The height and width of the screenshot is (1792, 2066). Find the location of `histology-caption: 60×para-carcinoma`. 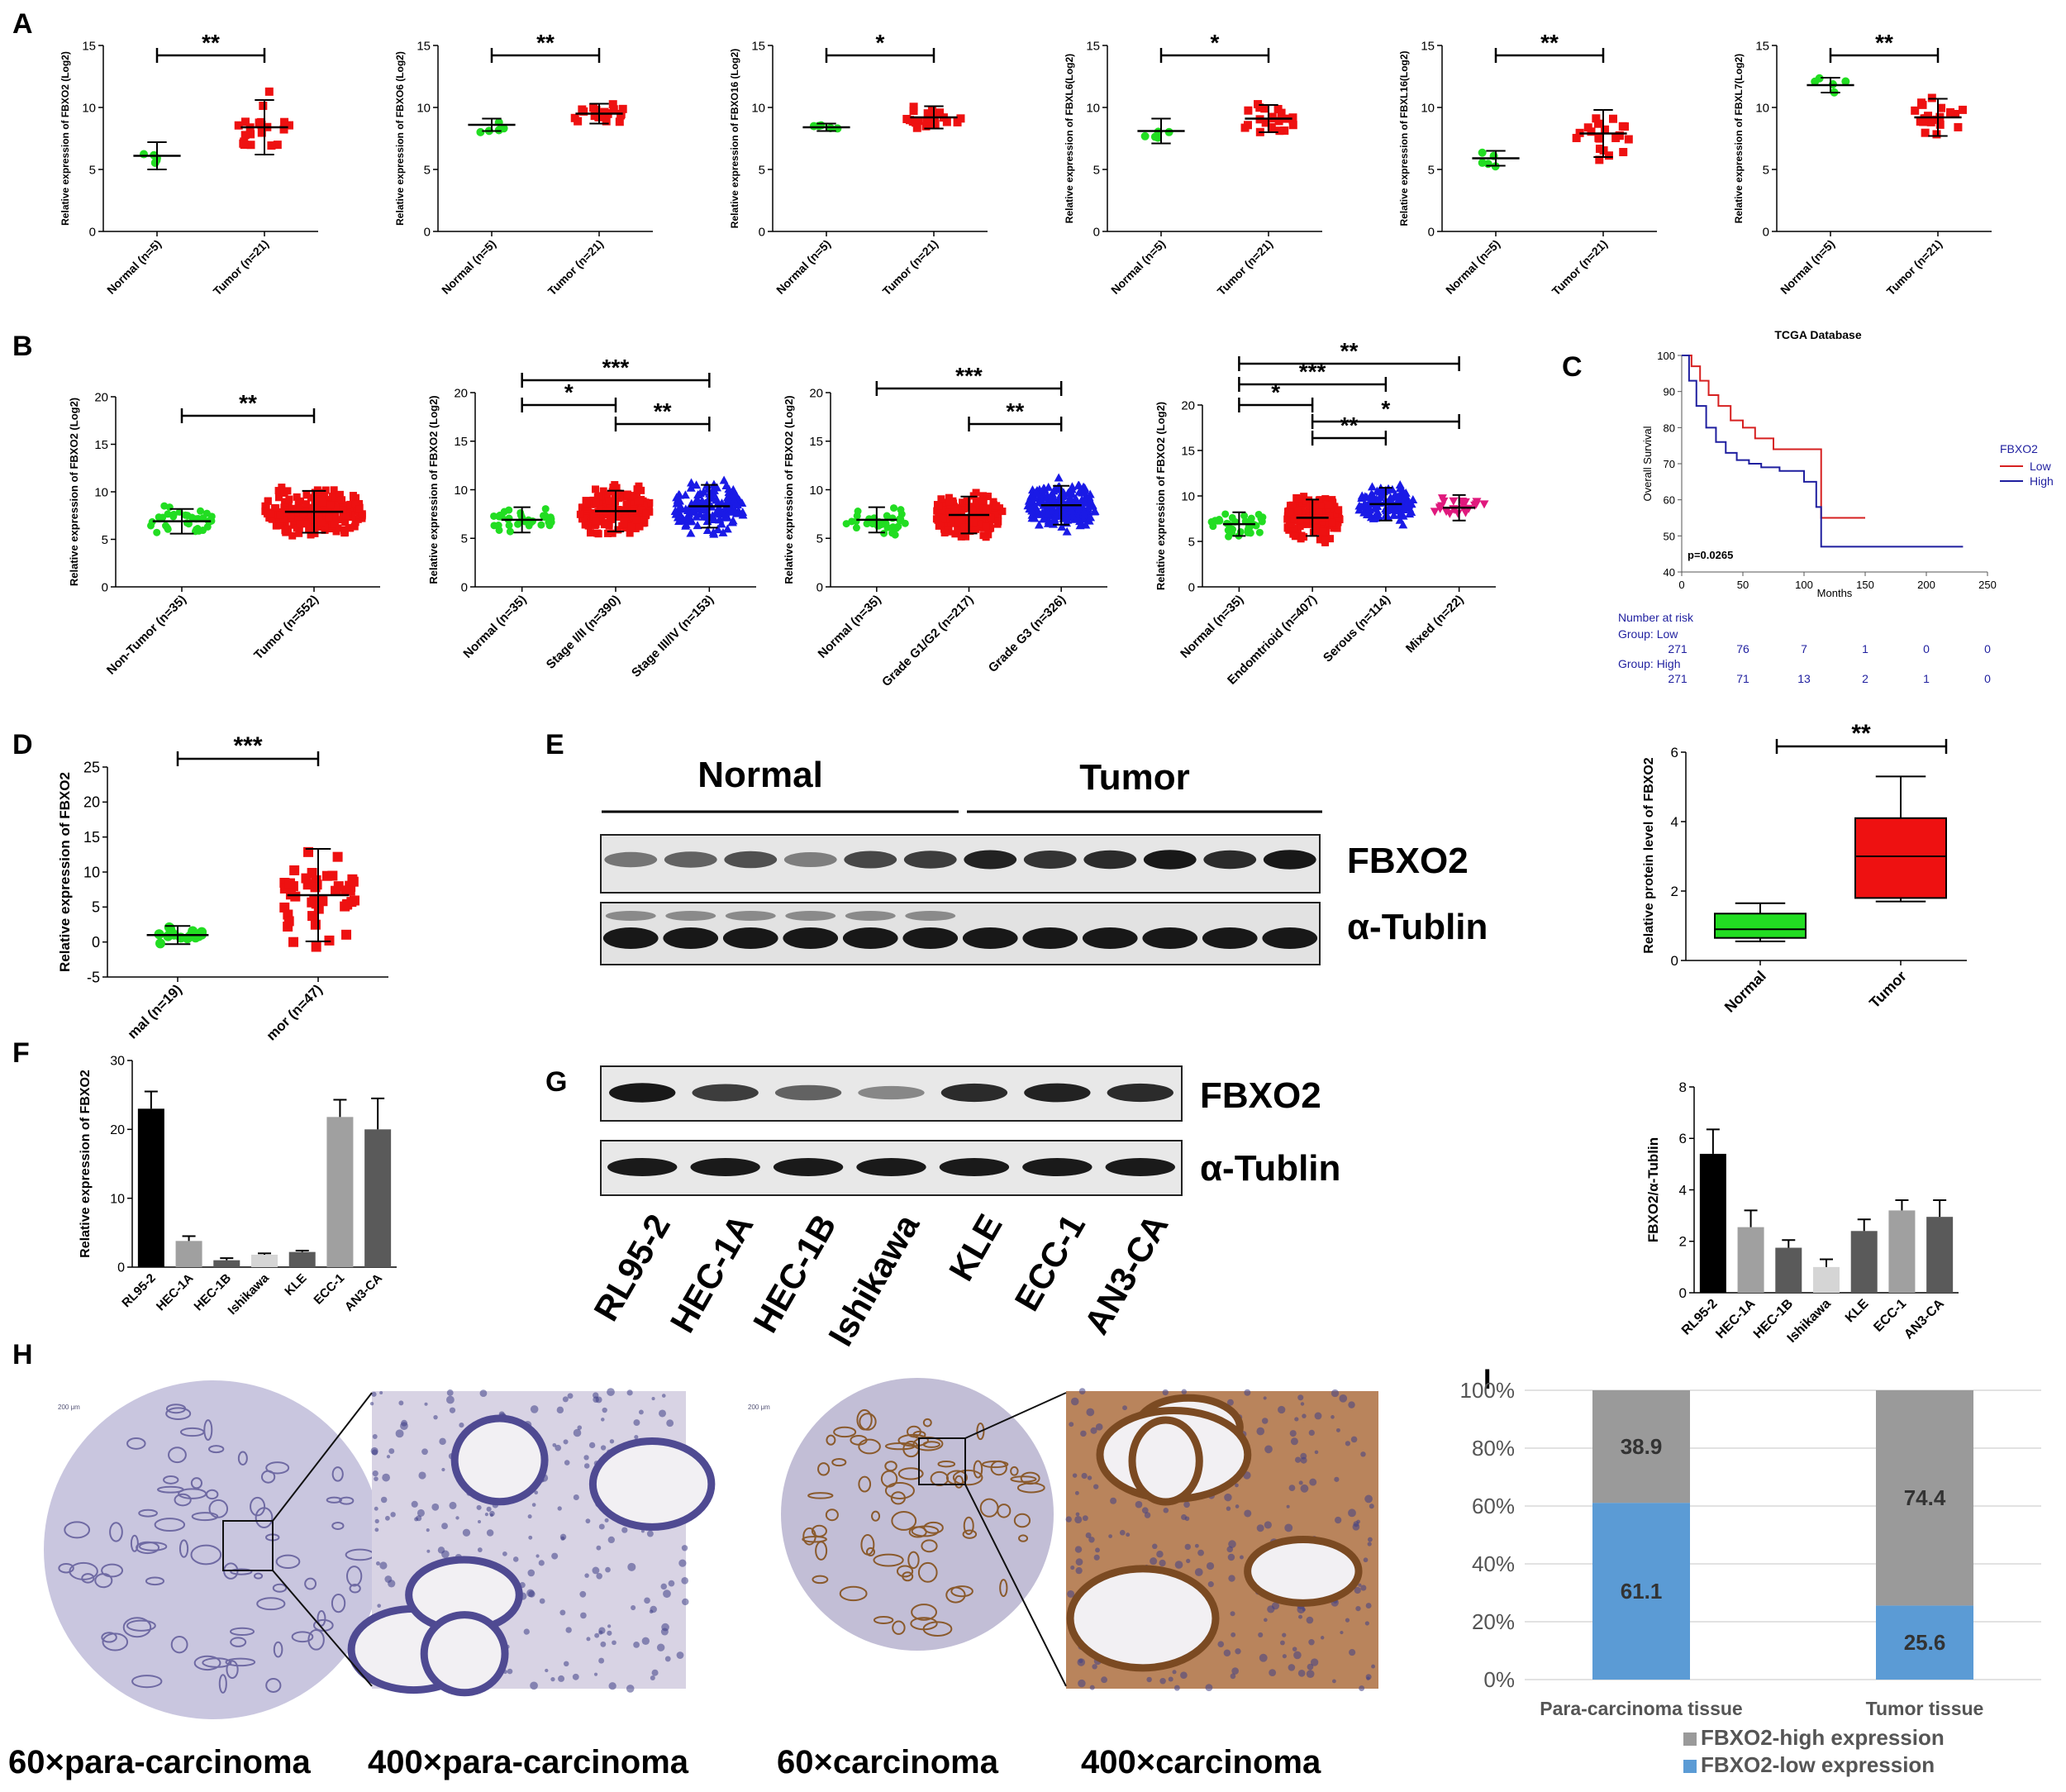

histology-caption: 60×para-carcinoma is located at coordinates (160, 1762).